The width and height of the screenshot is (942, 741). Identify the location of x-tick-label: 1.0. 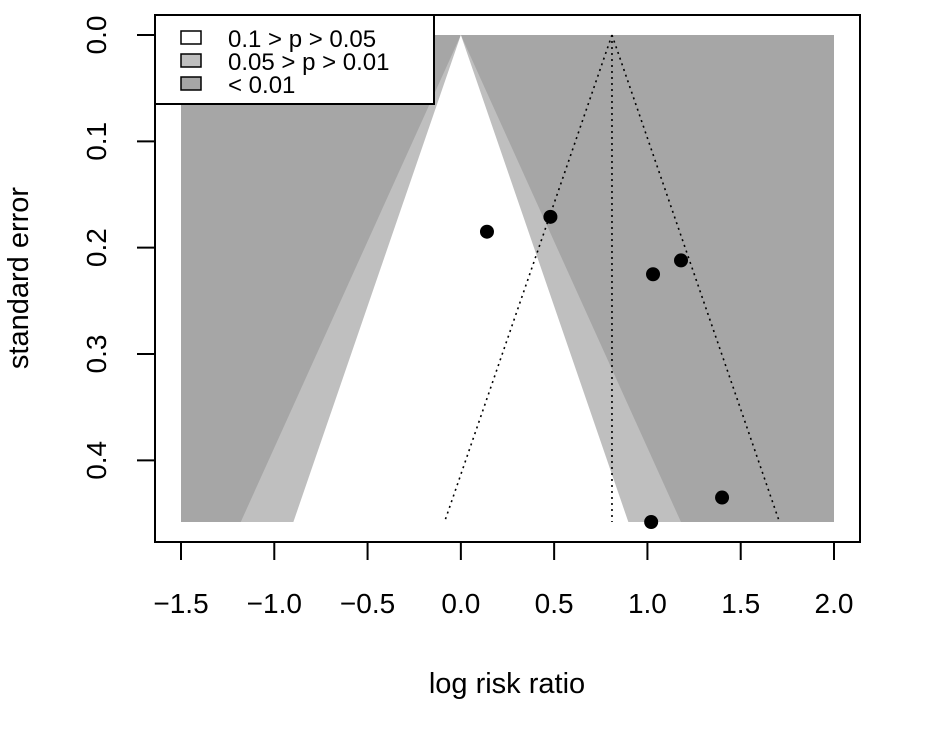
(647, 603).